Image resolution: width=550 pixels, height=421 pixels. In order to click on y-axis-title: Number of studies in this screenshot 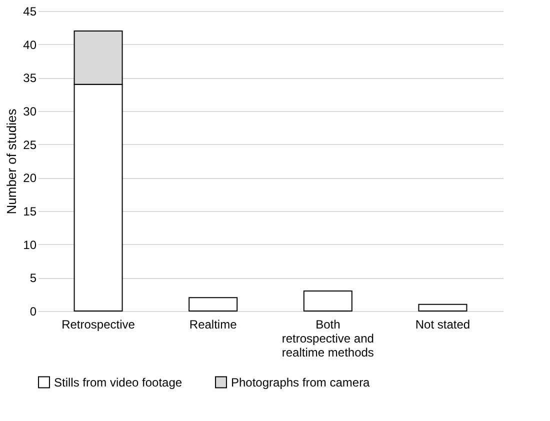, I will do `click(12, 161)`.